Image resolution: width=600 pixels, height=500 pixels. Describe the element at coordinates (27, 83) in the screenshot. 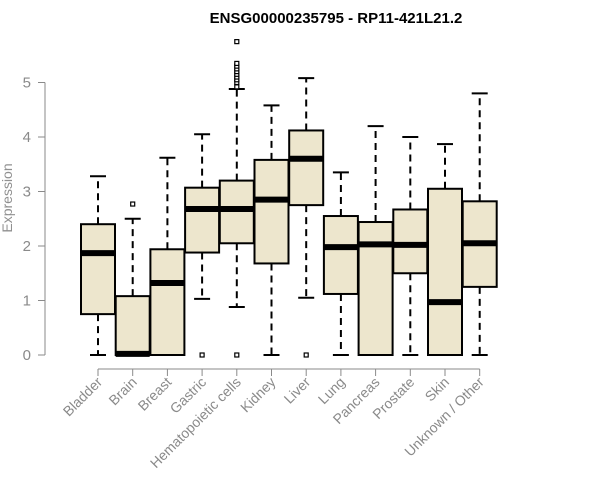

I see `y-tick-label: 5` at that location.